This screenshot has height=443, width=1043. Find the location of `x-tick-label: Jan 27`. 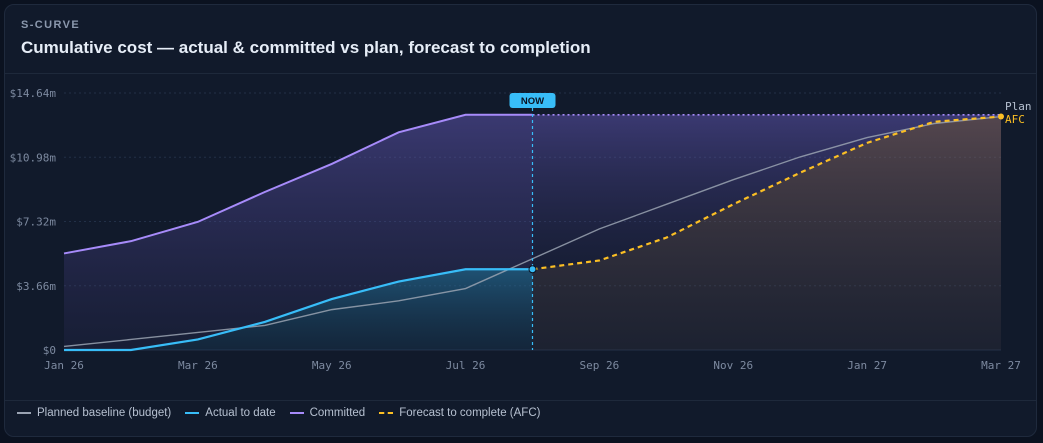

x-tick-label: Jan 27 is located at coordinates (867, 365).